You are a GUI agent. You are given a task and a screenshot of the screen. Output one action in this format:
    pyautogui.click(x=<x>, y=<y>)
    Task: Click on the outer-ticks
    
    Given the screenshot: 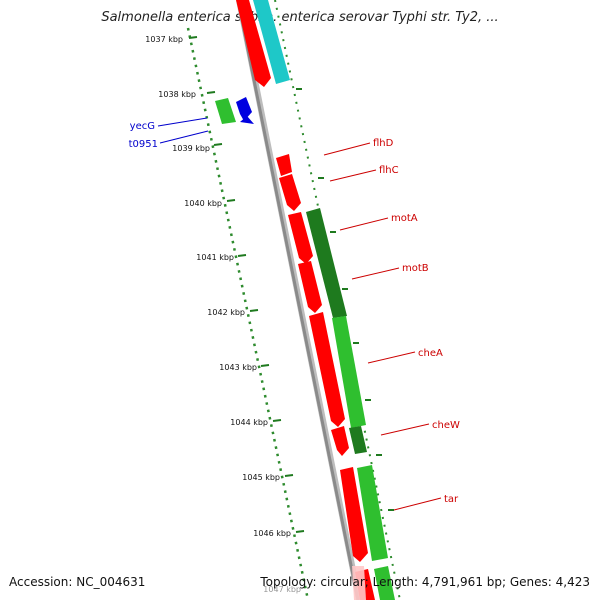 What is the action you would take?
    pyautogui.click(x=345, y=299)
    